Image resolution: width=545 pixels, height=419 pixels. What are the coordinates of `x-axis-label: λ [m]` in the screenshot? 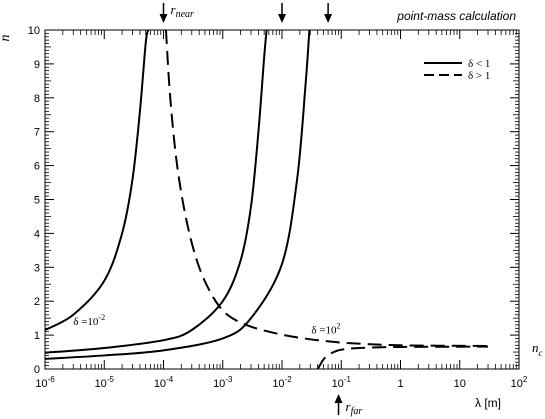 It's located at (488, 403).